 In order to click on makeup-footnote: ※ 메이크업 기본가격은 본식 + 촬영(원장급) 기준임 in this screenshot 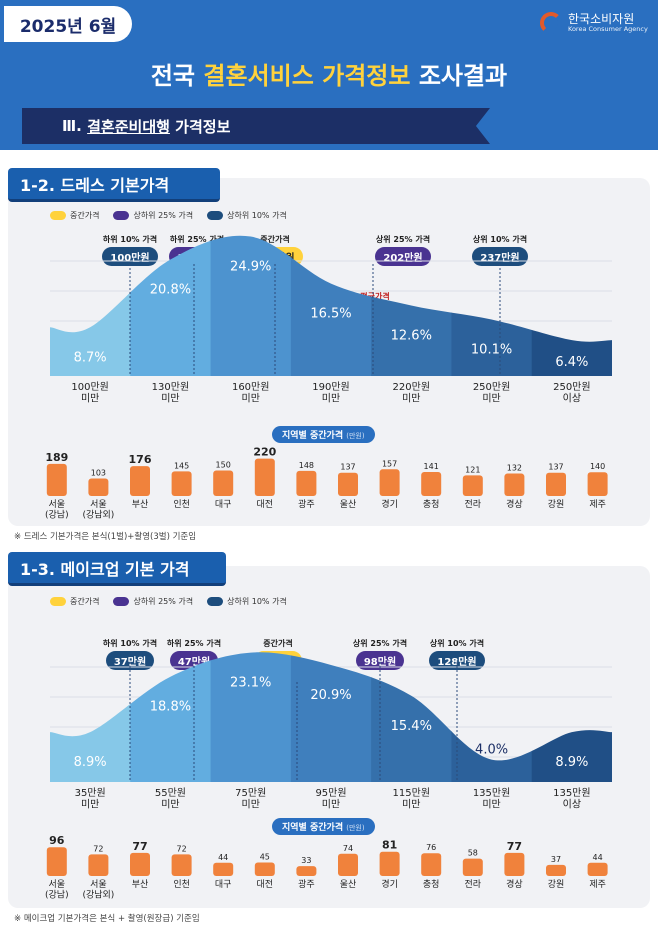, I will do `click(107, 919)`.